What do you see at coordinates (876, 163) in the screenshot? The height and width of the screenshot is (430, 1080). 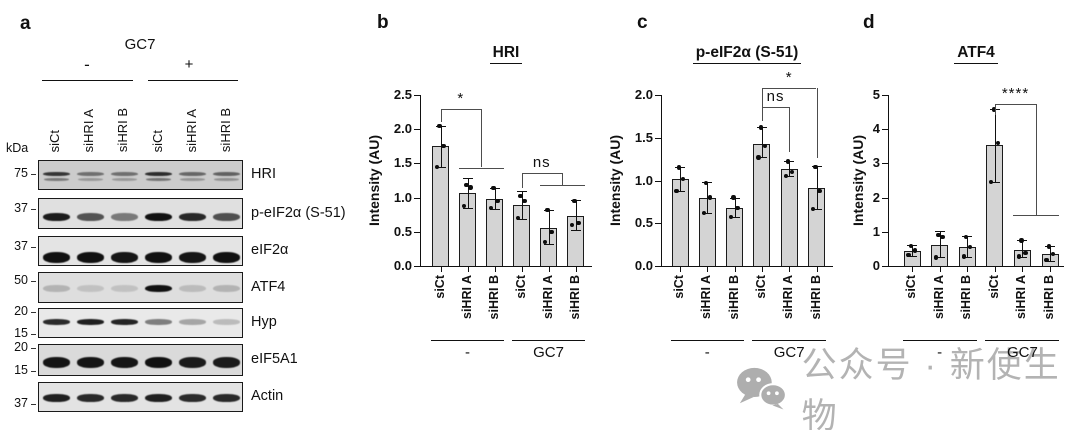 I see `y-tick-label: 3` at bounding box center [876, 163].